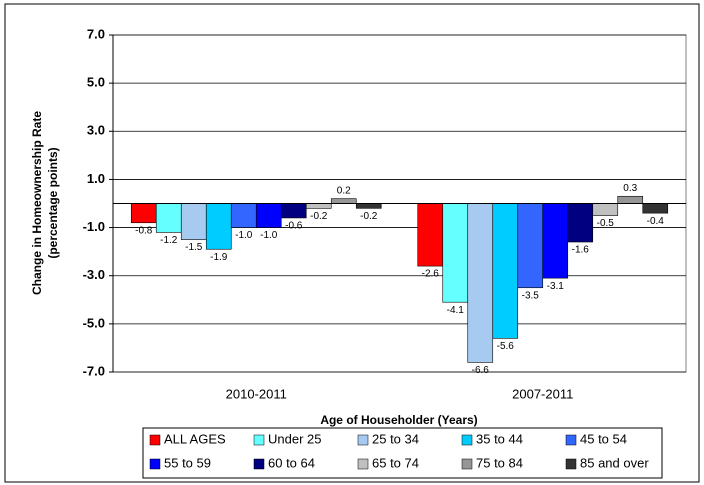 The image size is (704, 485). I want to click on legend-label: 75 to 84, so click(499, 462).